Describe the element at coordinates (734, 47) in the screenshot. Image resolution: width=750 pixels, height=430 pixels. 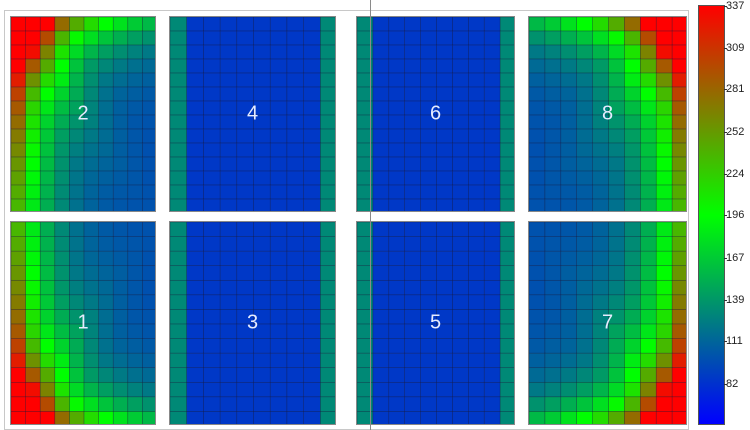
I see `colorbar-tick-label: 309` at that location.